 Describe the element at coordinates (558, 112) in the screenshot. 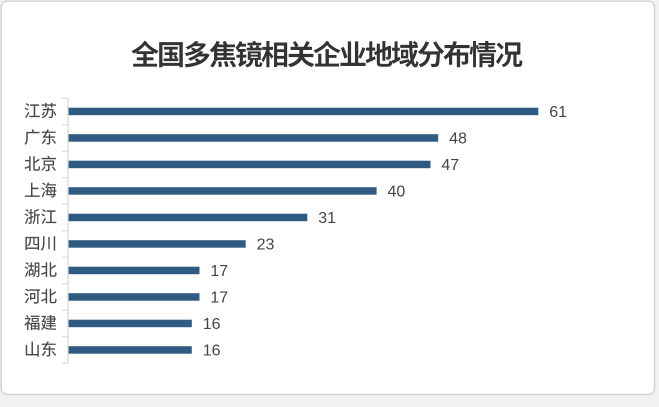

I see `svg-text: 61` at that location.